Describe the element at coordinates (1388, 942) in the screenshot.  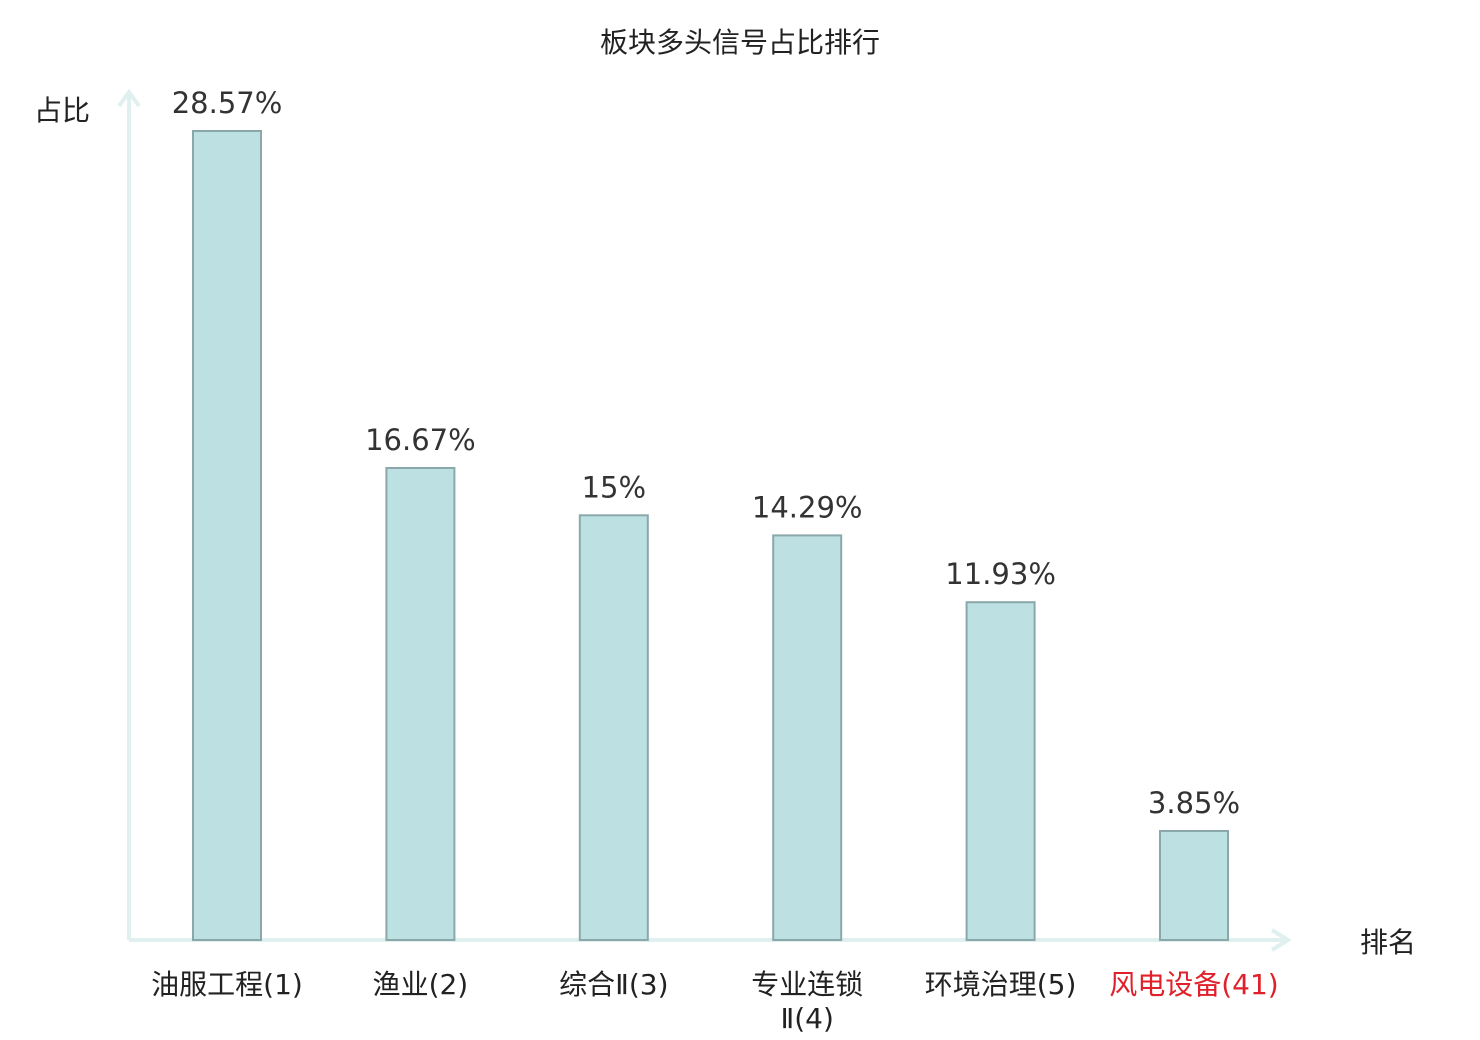
I see `x-axis-label: 排名` at that location.